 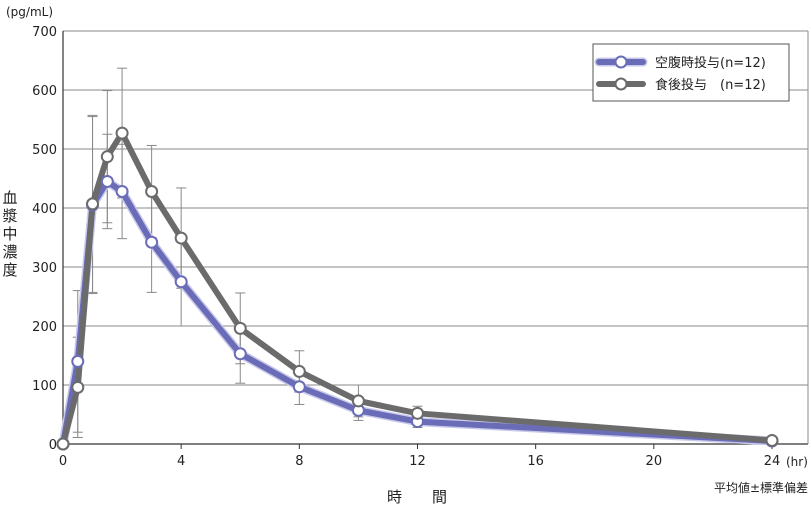 I want to click on y-axis-label-char: 中, so click(x=9, y=234).